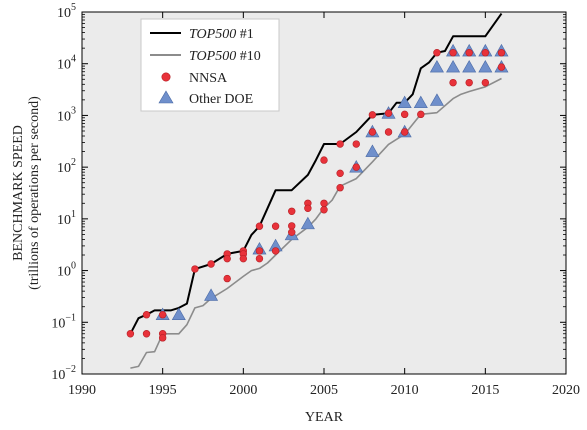 The width and height of the screenshot is (587, 430). I want to click on y-axis-label-line2: (trillions of operations per second), so click(34, 193).